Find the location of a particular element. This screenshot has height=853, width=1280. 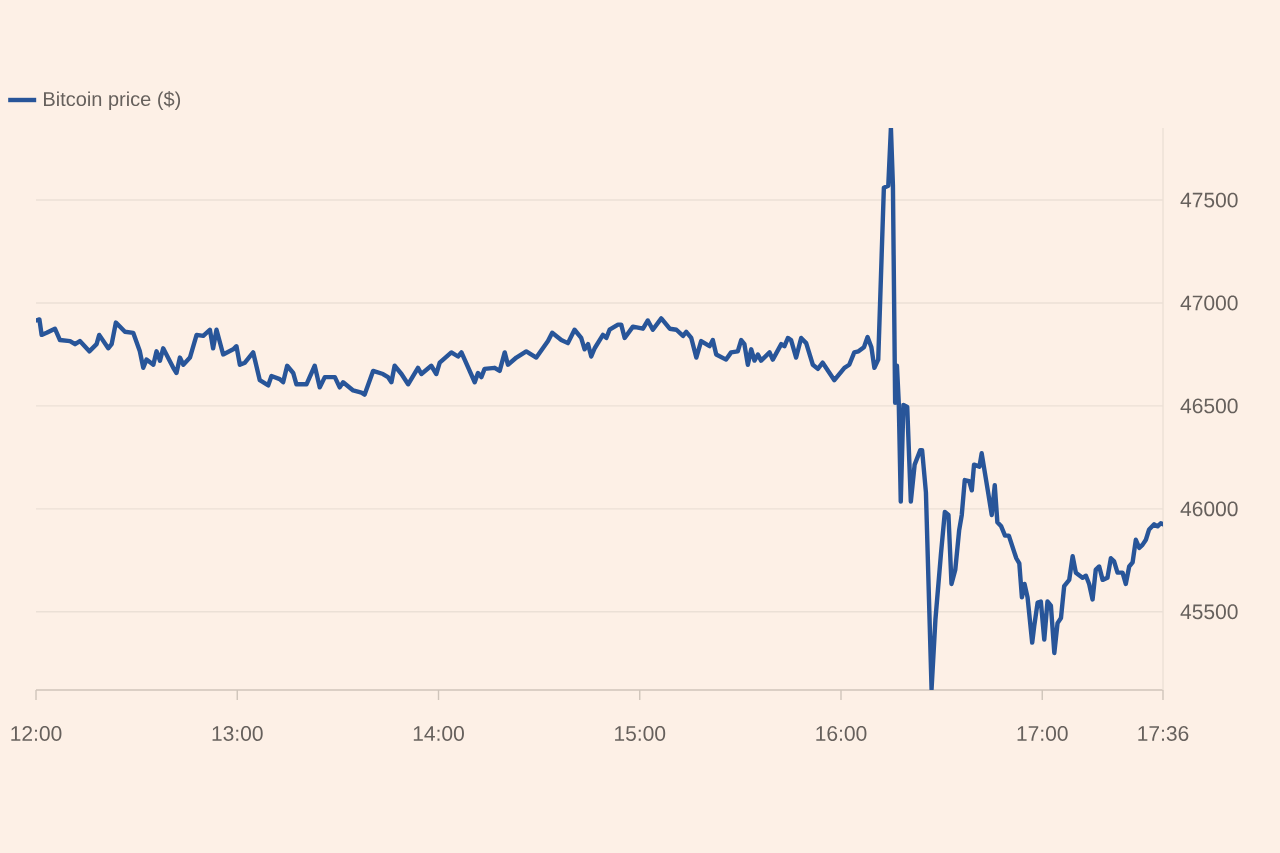

x-tick-label: 12:00 is located at coordinates (36, 733).